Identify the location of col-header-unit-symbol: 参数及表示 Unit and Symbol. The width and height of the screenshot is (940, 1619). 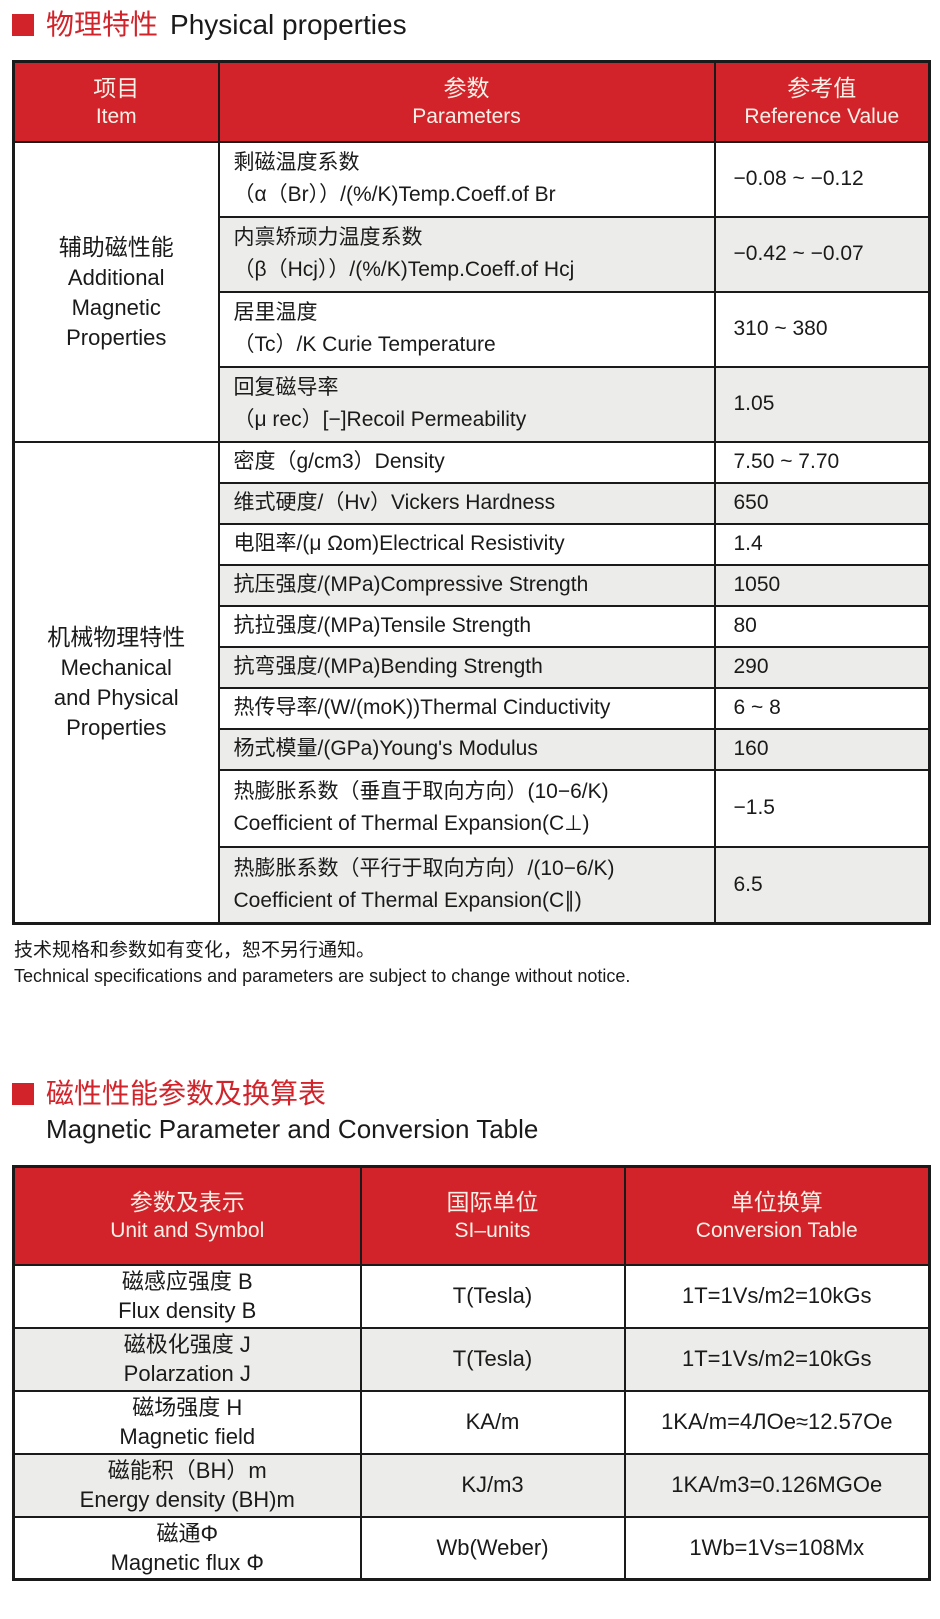
(187, 1215).